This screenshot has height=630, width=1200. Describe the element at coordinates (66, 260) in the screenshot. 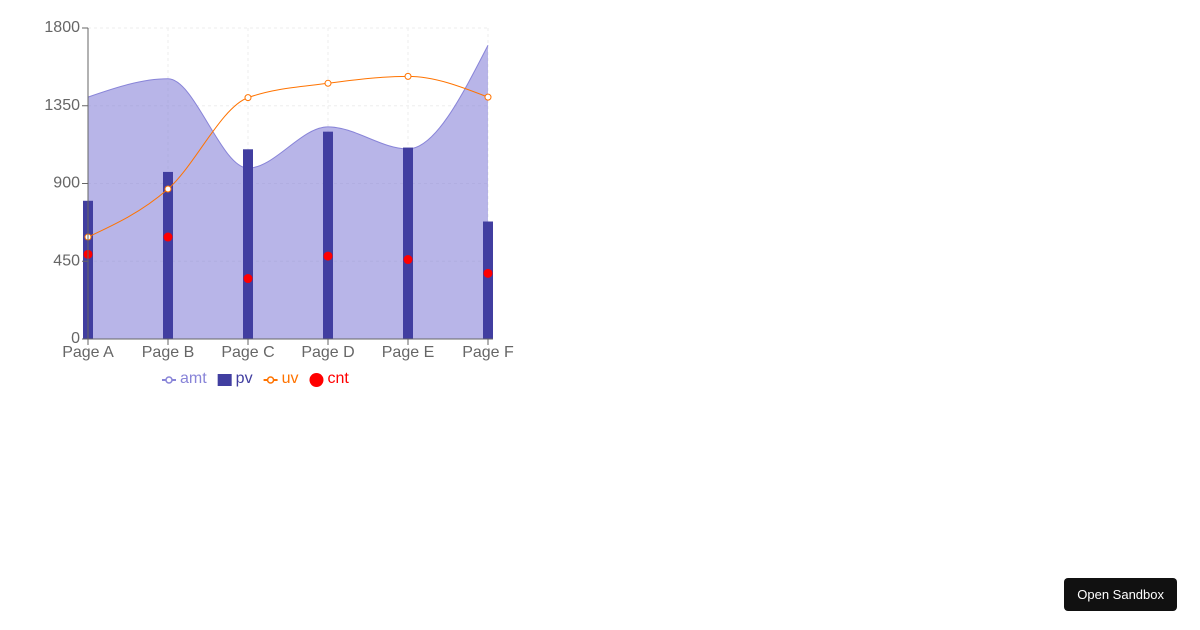

I see `y-tick-label: 450` at that location.